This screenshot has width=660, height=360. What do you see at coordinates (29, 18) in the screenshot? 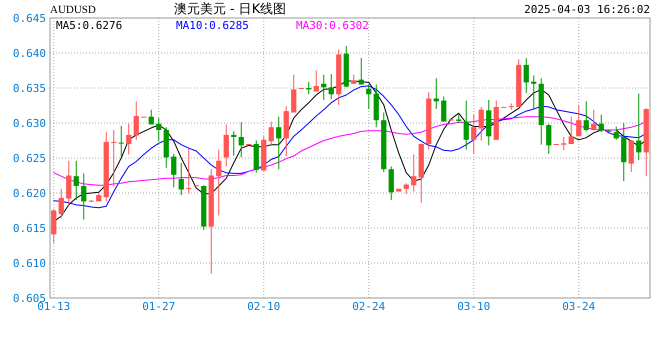
I see `y-tick-label: 0.645` at bounding box center [29, 18].